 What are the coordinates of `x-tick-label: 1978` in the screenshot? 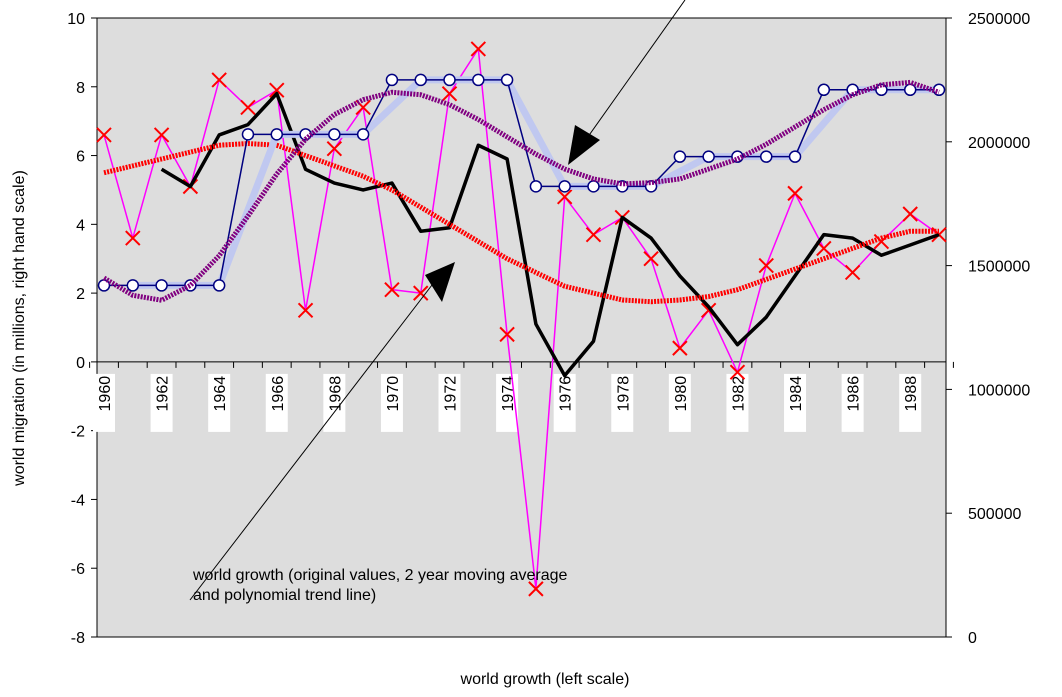 It's located at (623, 394).